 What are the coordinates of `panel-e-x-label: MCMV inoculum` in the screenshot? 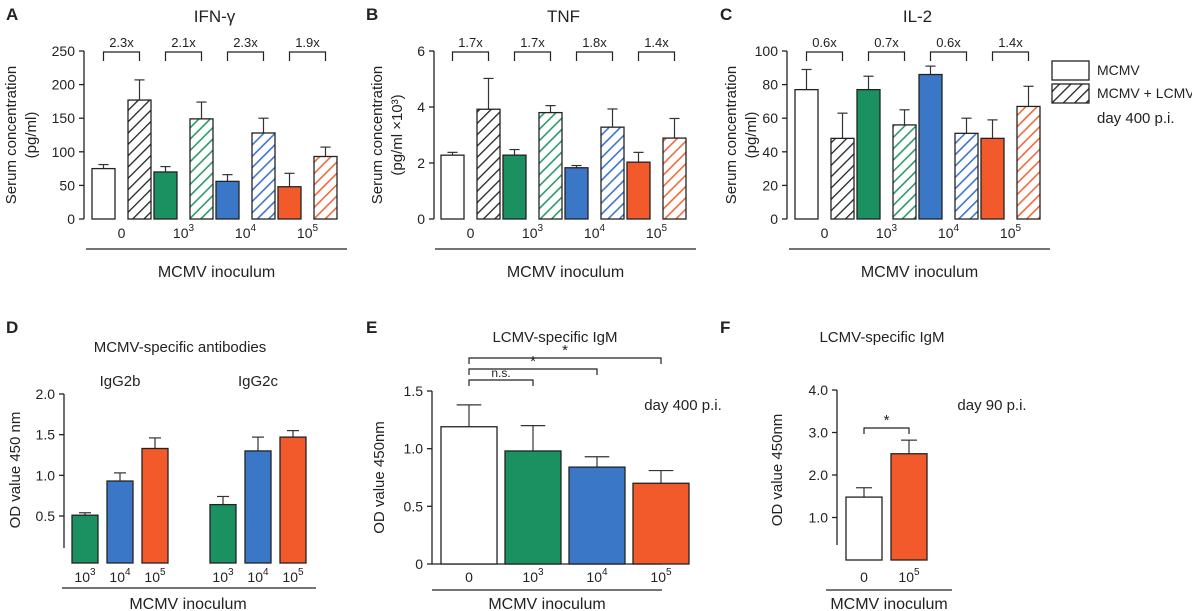 It's located at (546, 603).